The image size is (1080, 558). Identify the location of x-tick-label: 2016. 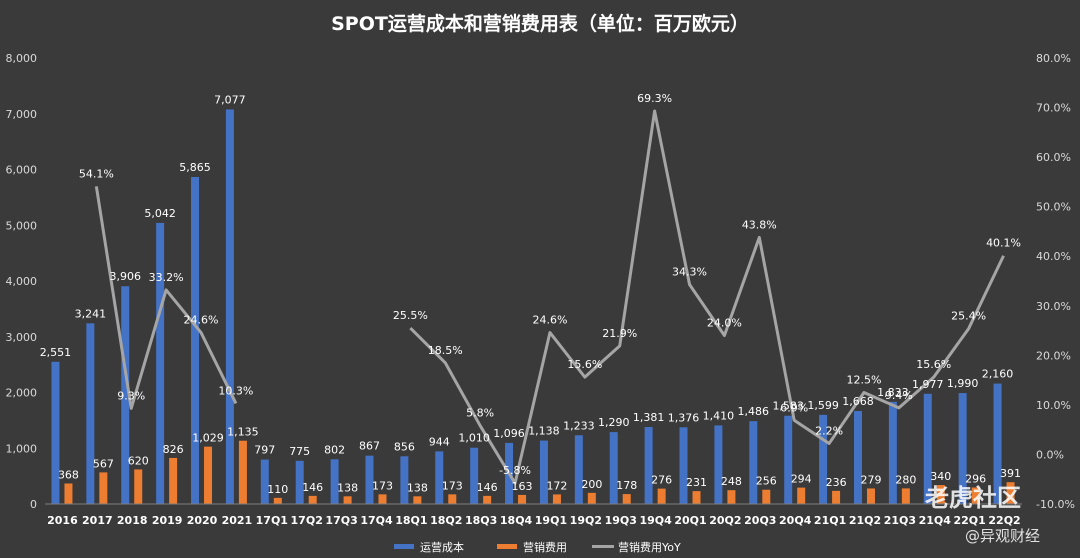
(62, 520).